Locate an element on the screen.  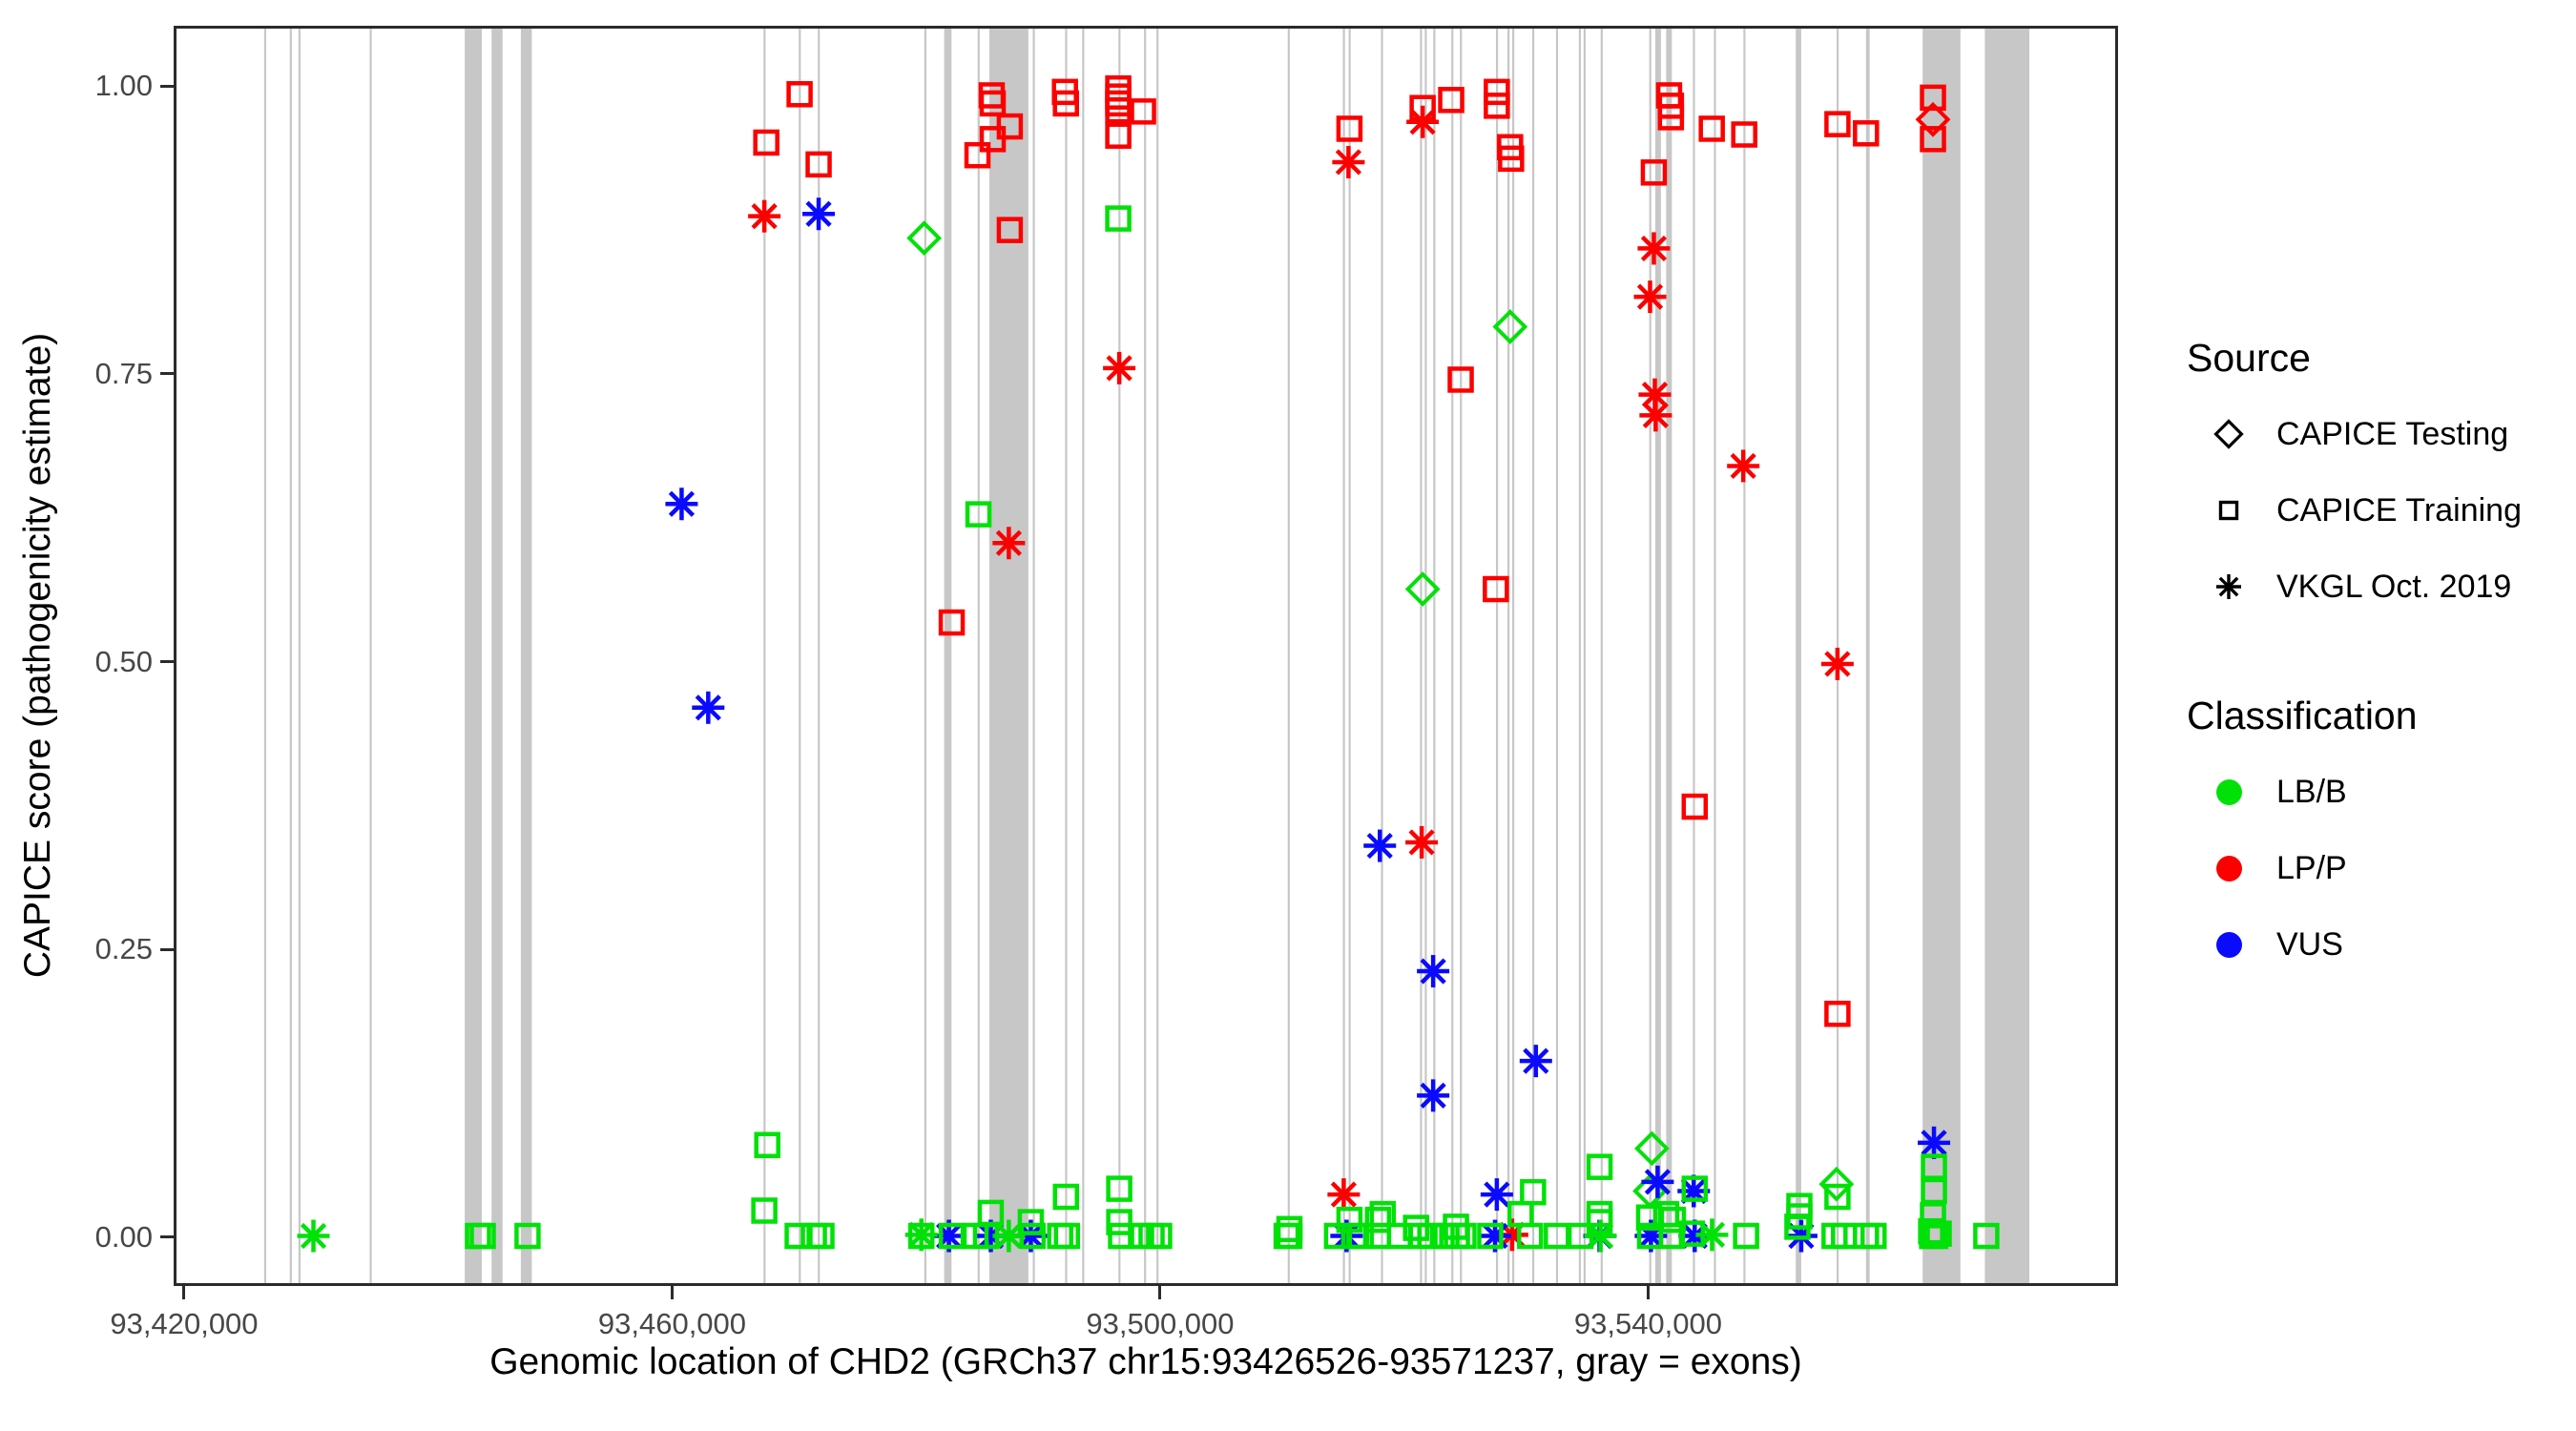
legend-item-vus: VUS is located at coordinates (2377, 944).